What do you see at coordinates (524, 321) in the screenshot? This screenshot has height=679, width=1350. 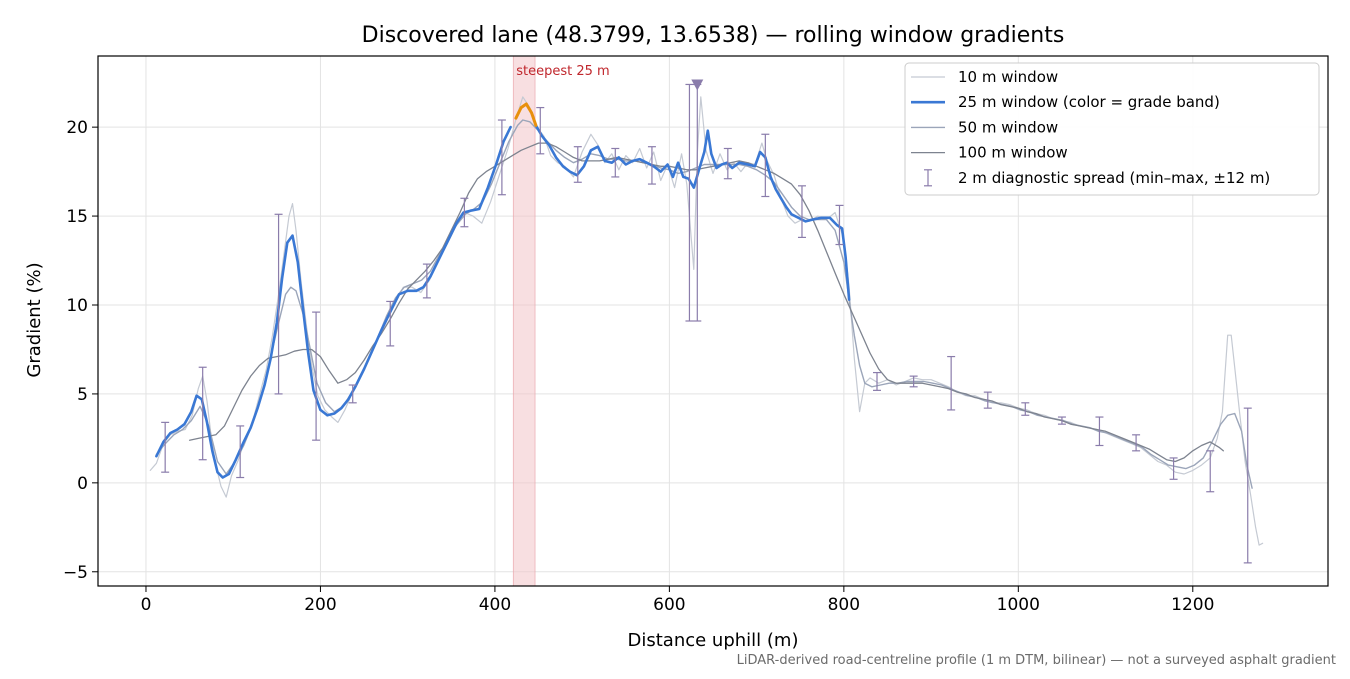 I see `steepest-band` at bounding box center [524, 321].